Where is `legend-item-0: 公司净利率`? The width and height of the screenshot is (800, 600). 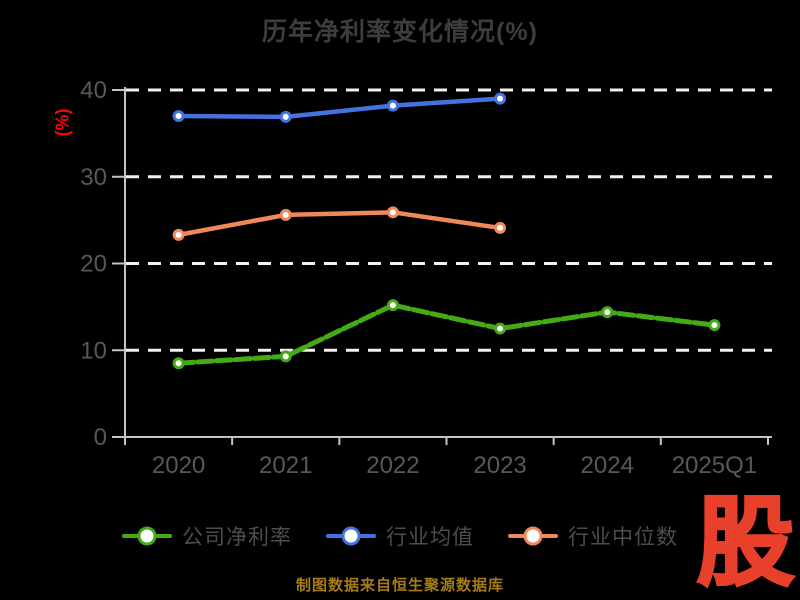 legend-item-0: 公司净利率 is located at coordinates (207, 536).